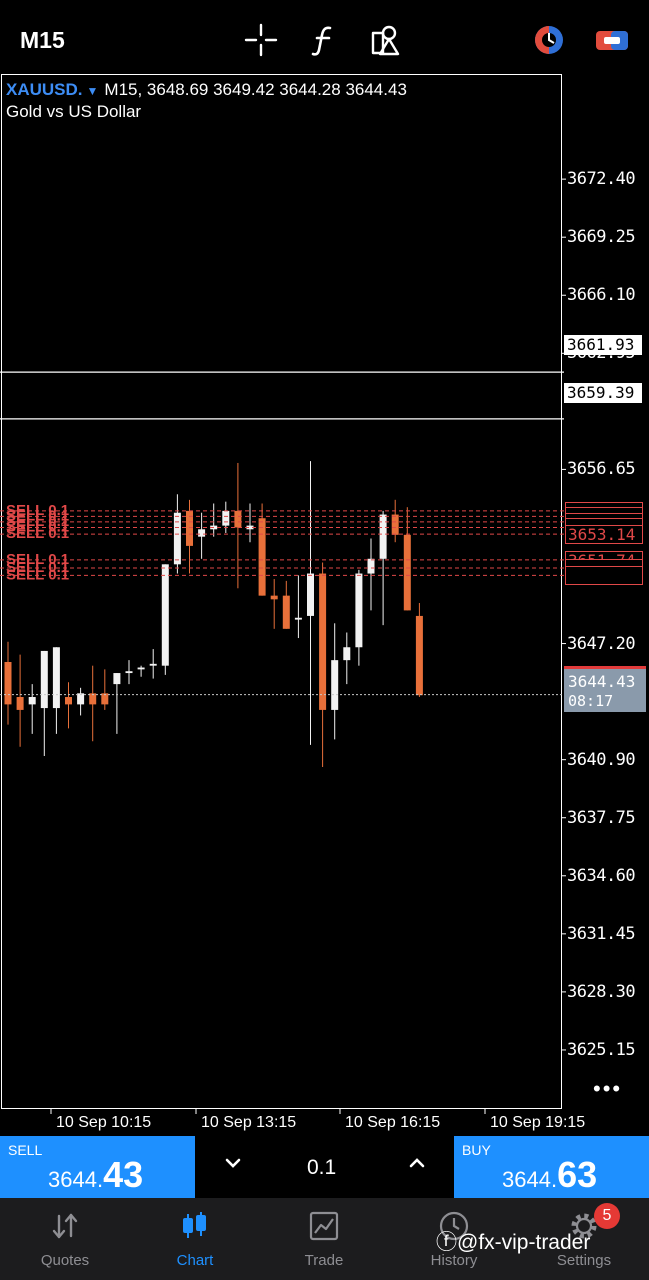 This screenshot has height=1280, width=649. Describe the element at coordinates (104, 1122) in the screenshot. I see `x-tick-label: 10 Sep 10:15` at that location.